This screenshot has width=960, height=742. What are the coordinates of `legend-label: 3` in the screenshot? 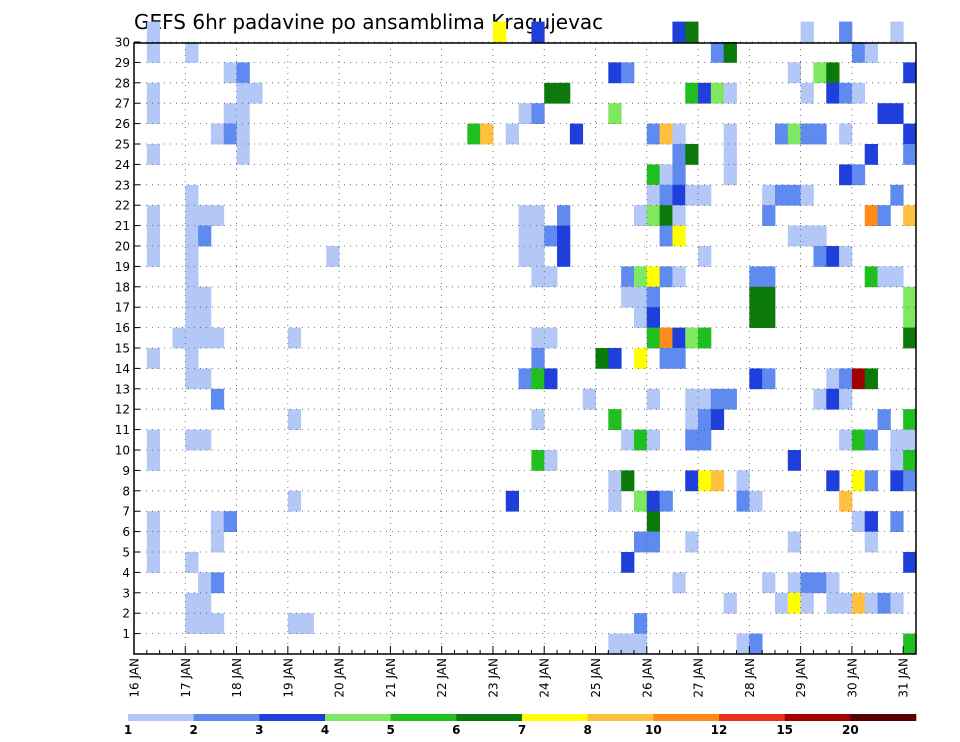 It's located at (259, 730).